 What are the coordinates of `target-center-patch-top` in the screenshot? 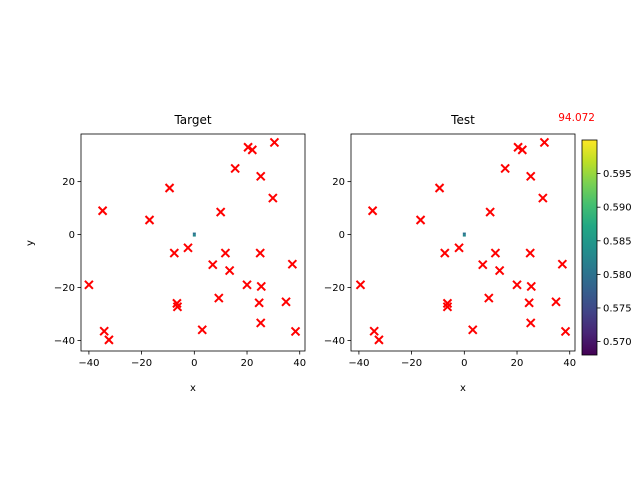 It's located at (194, 233).